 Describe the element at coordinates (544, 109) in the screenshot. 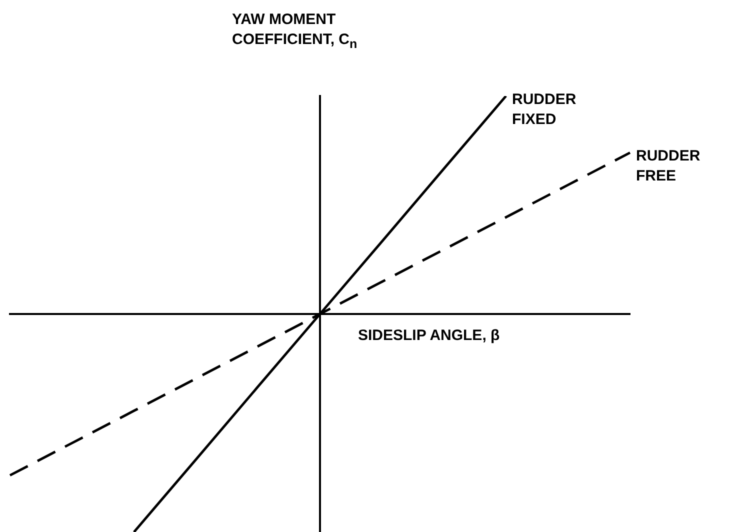

I see `series-label: RUDDER FIXED` at that location.